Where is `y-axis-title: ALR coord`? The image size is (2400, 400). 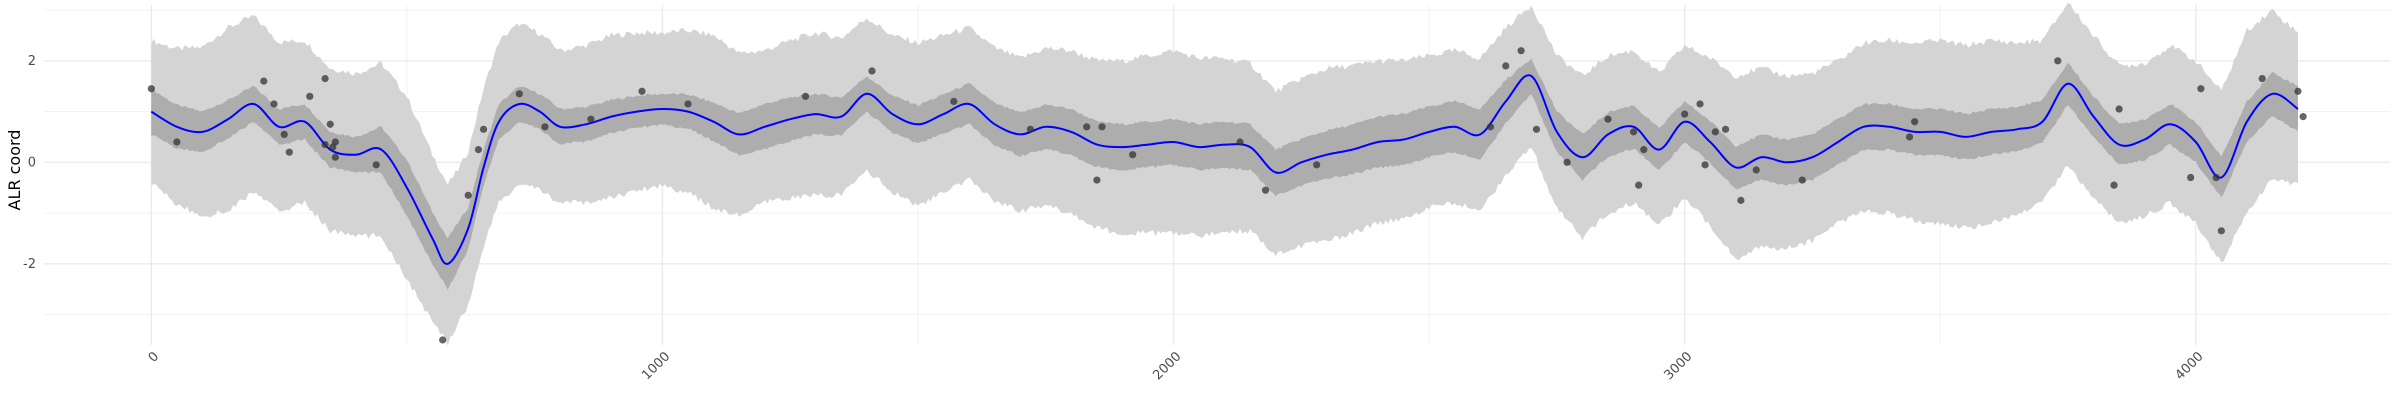 y-axis-title: ALR coord is located at coordinates (14, 170).